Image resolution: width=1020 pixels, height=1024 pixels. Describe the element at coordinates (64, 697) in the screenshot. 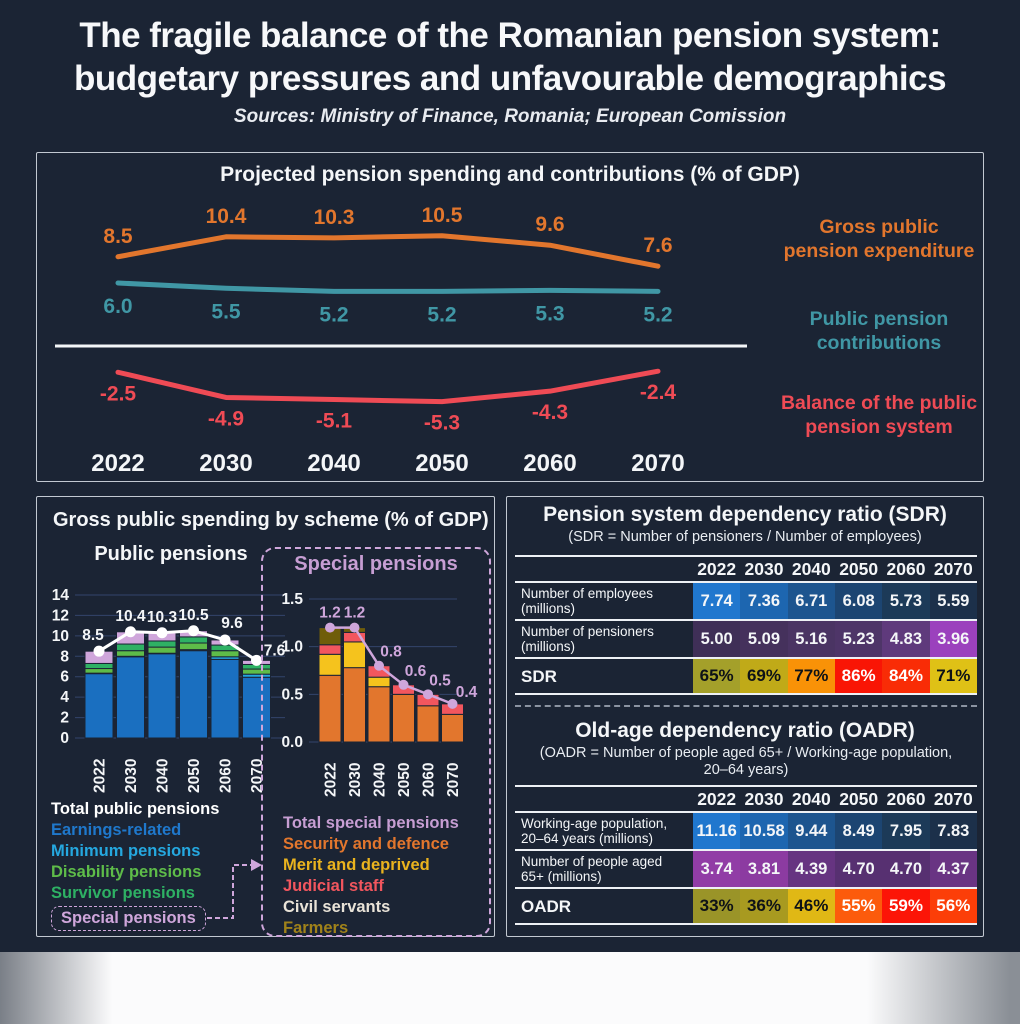

I see `y-axis-tick-label: 4` at that location.